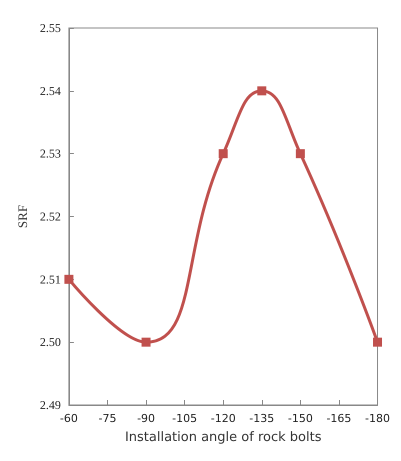  What do you see at coordinates (223, 437) in the screenshot?
I see `x-axis-title: Installation angle of rock bolts` at bounding box center [223, 437].